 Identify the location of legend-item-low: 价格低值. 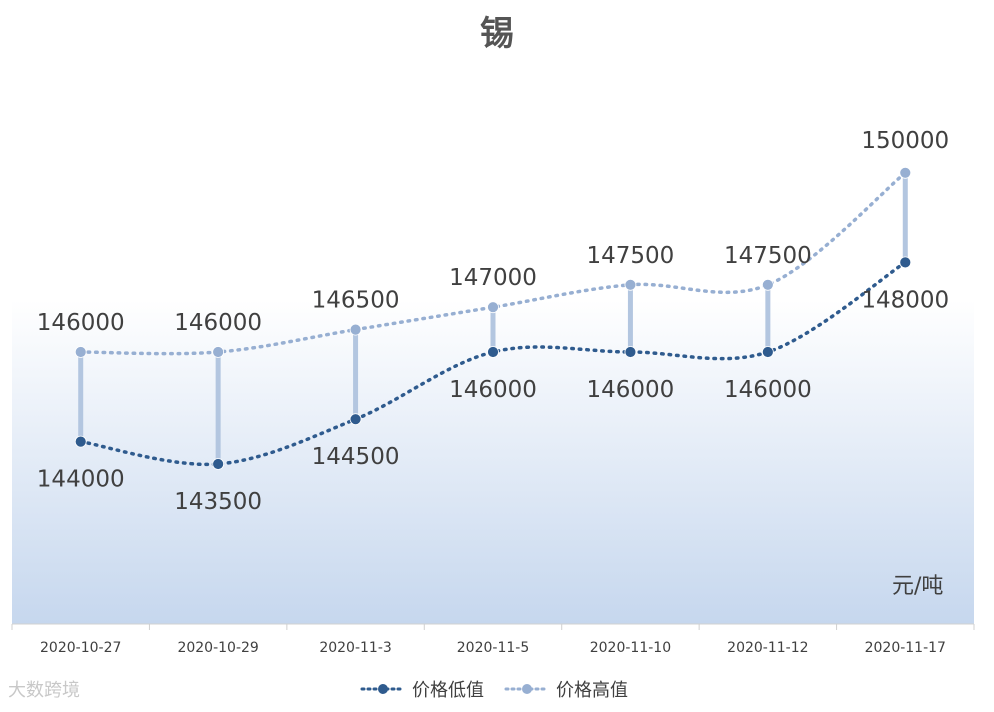
(422, 689).